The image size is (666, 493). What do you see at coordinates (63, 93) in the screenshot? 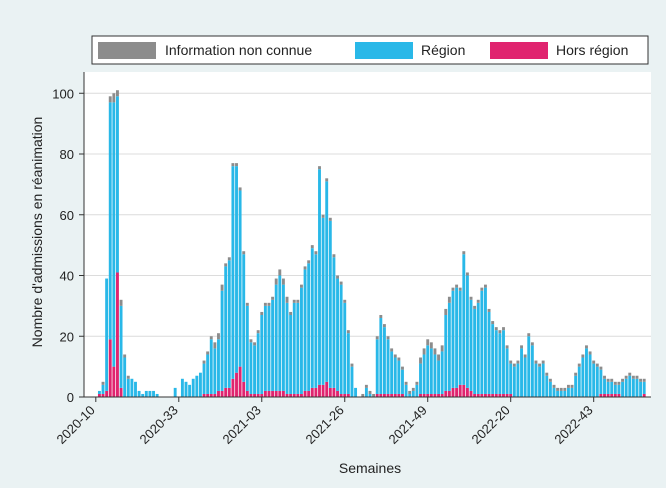
I see `y-tick-label-5: 100` at bounding box center [63, 93].